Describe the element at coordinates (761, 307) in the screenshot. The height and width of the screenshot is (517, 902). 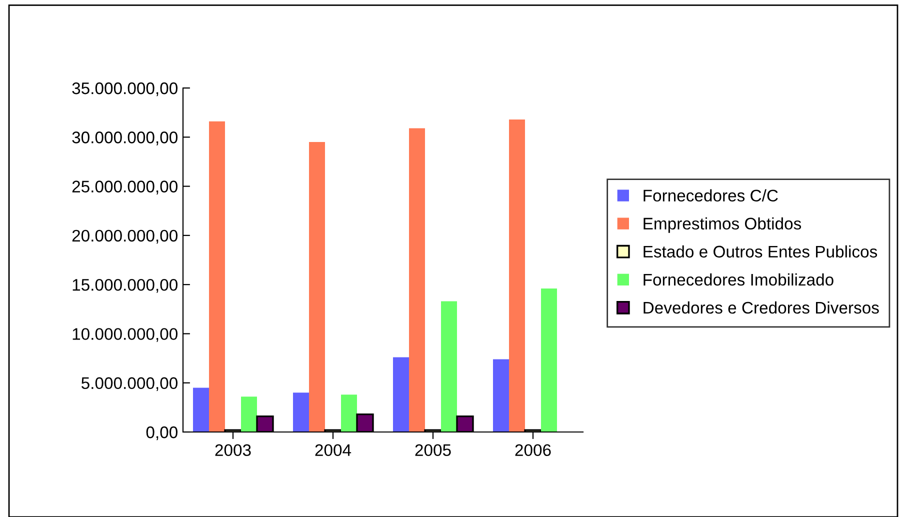
I see `legend-label: Devedores e Credores Diversos` at that location.